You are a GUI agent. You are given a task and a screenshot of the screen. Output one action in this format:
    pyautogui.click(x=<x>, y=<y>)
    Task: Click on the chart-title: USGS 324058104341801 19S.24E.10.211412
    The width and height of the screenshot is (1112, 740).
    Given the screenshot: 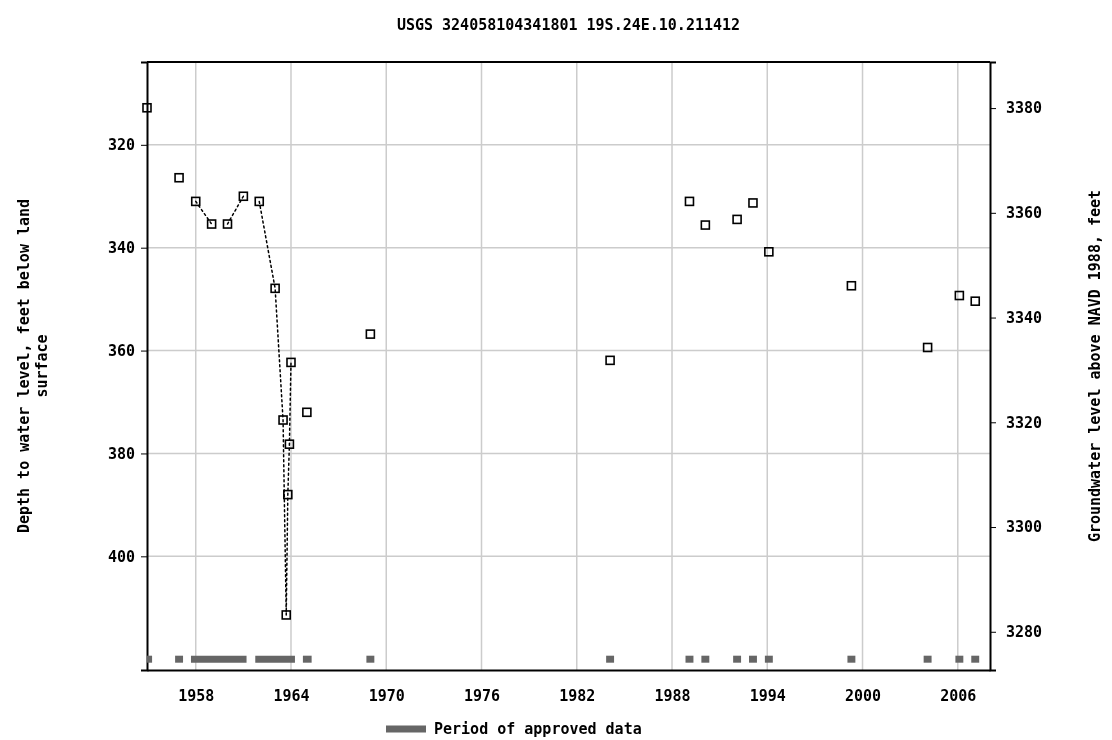 What is the action you would take?
    pyautogui.click(x=568, y=25)
    